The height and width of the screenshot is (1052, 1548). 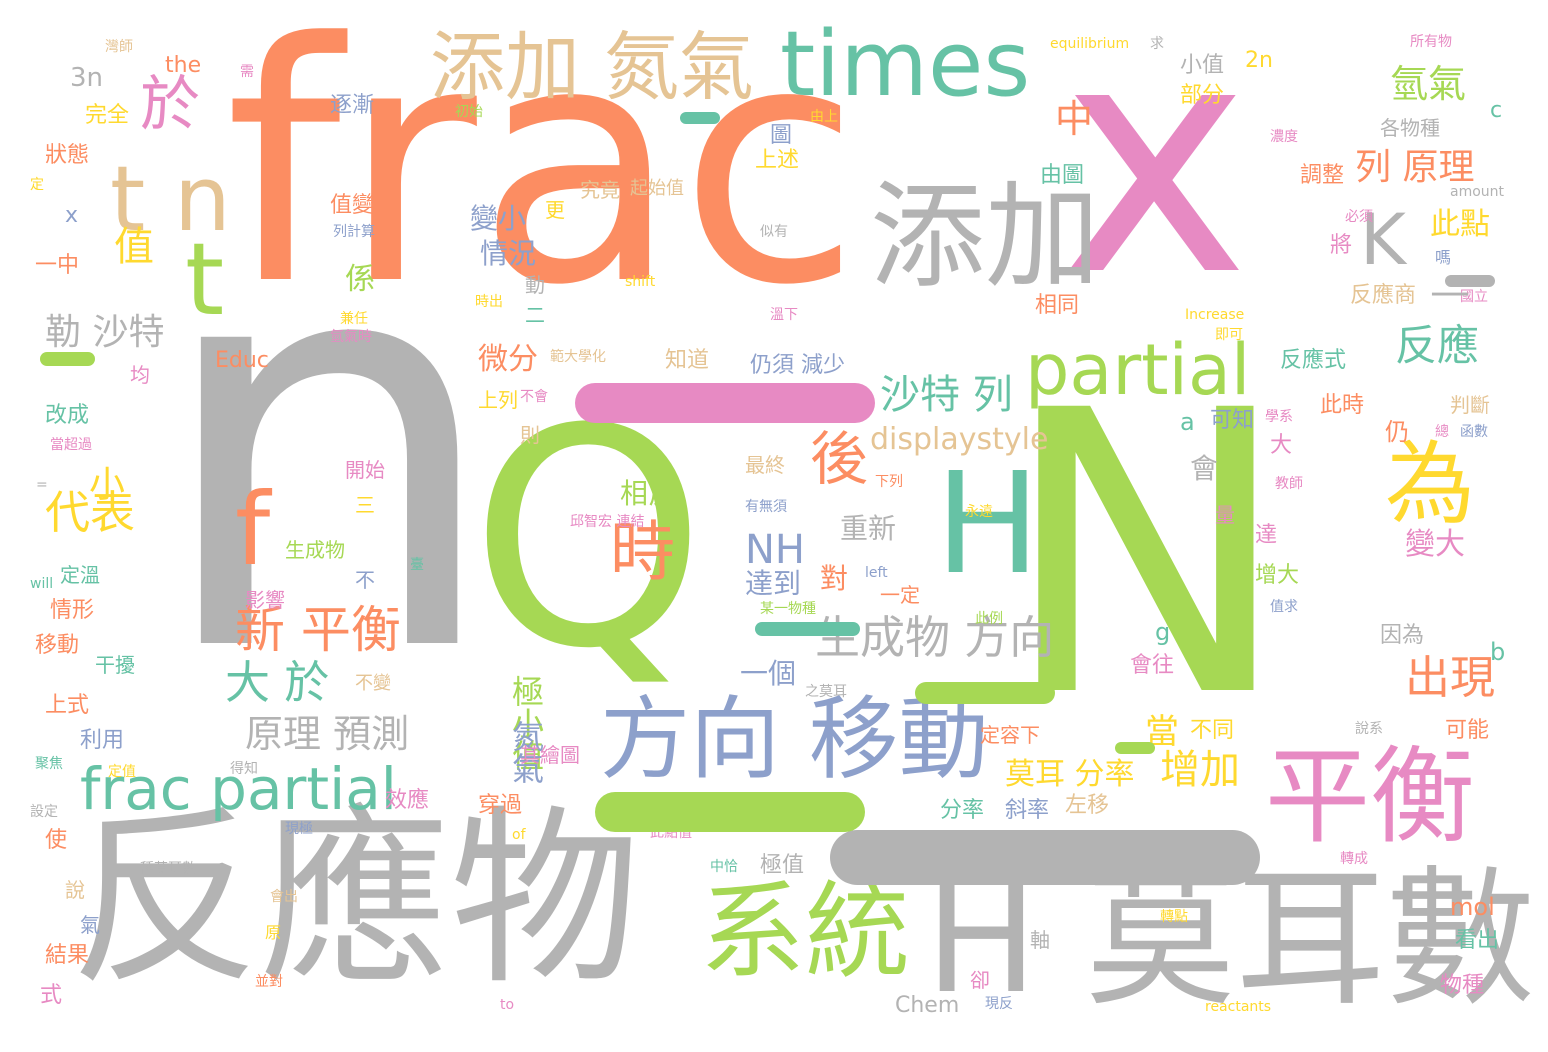 I want to click on cloud-word-180: 得知, so click(x=244, y=769).